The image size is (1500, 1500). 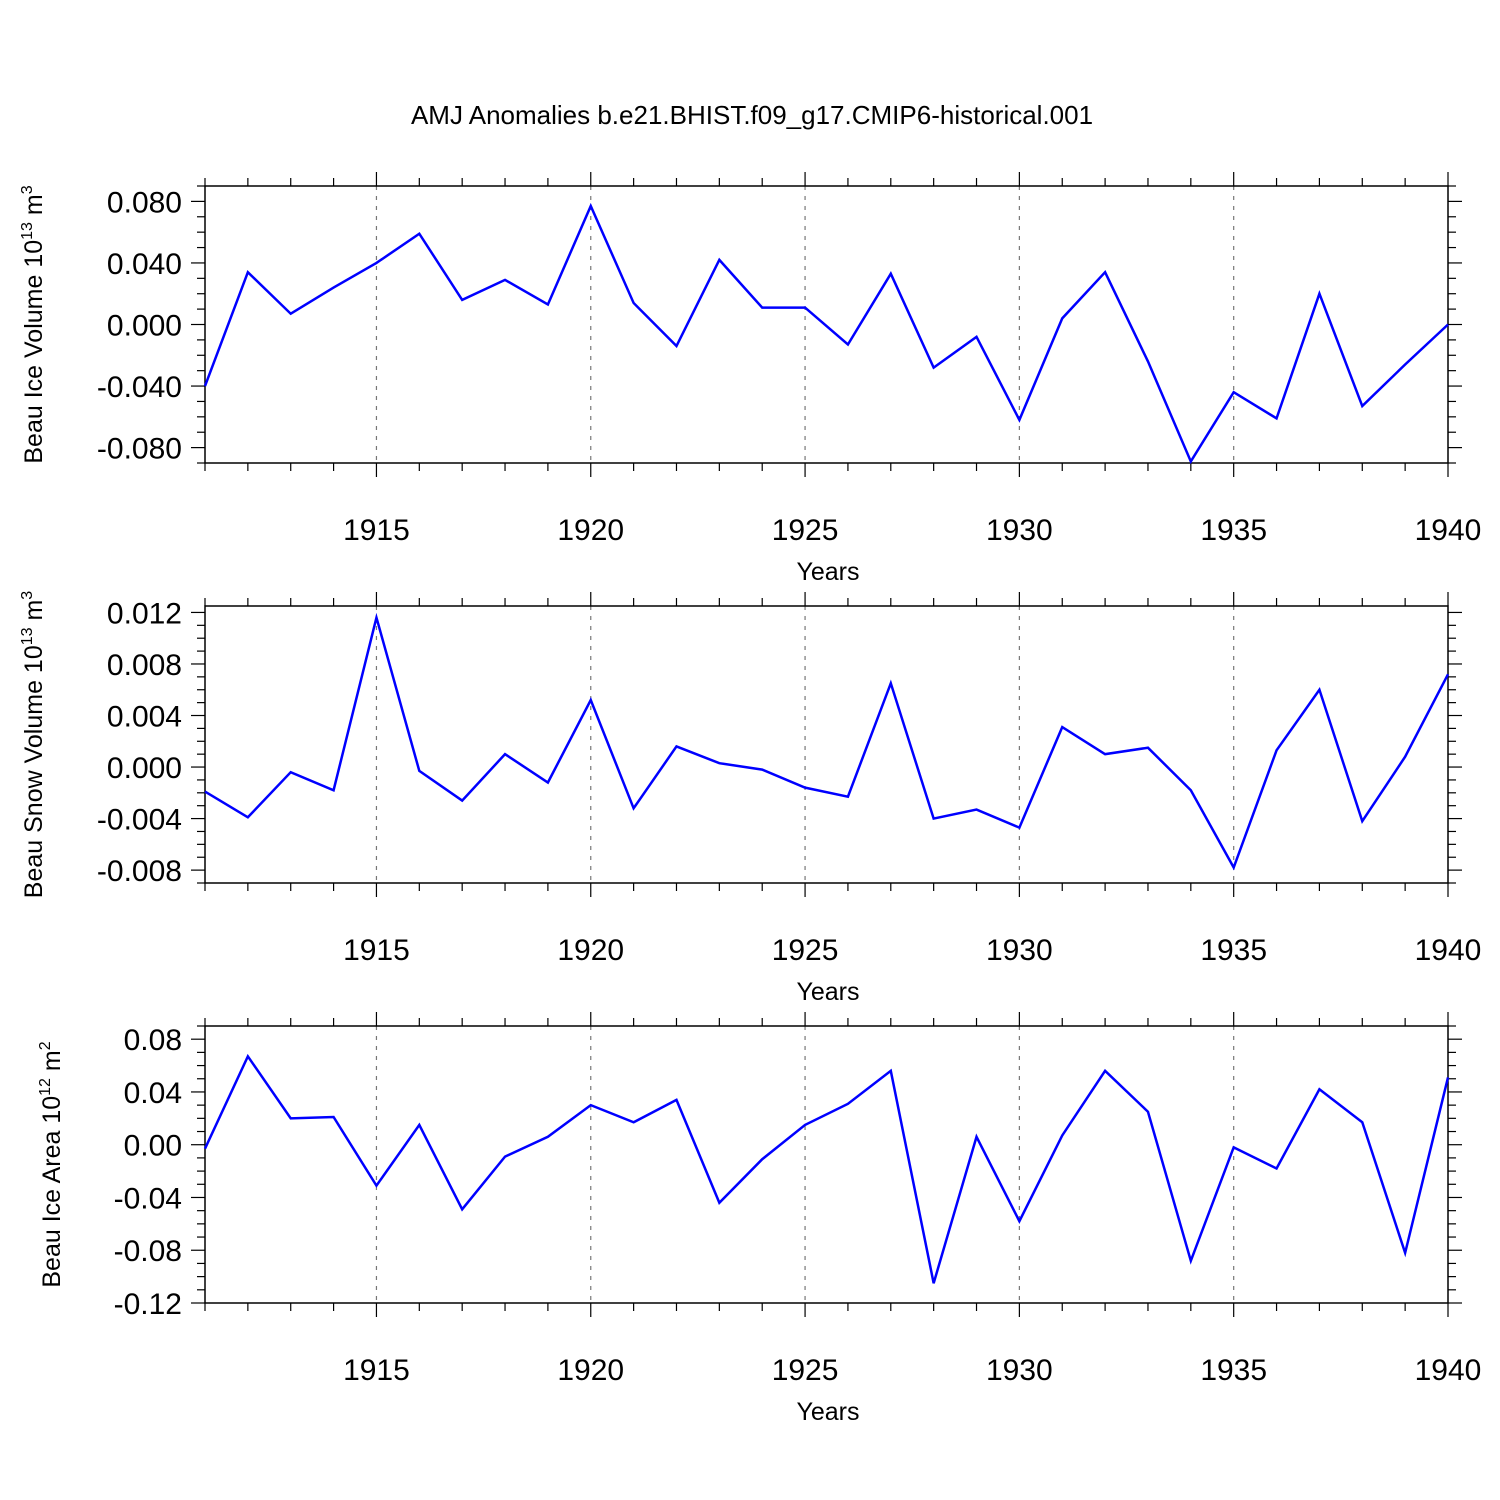 I want to click on y-tick-label: -0.008, so click(x=139, y=871).